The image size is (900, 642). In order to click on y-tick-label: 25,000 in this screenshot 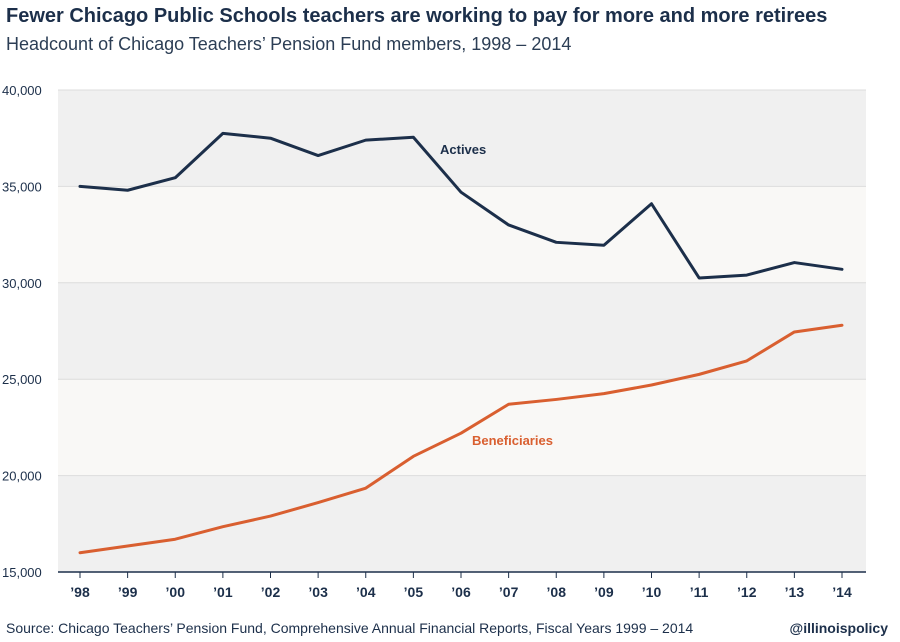, I will do `click(22, 379)`.